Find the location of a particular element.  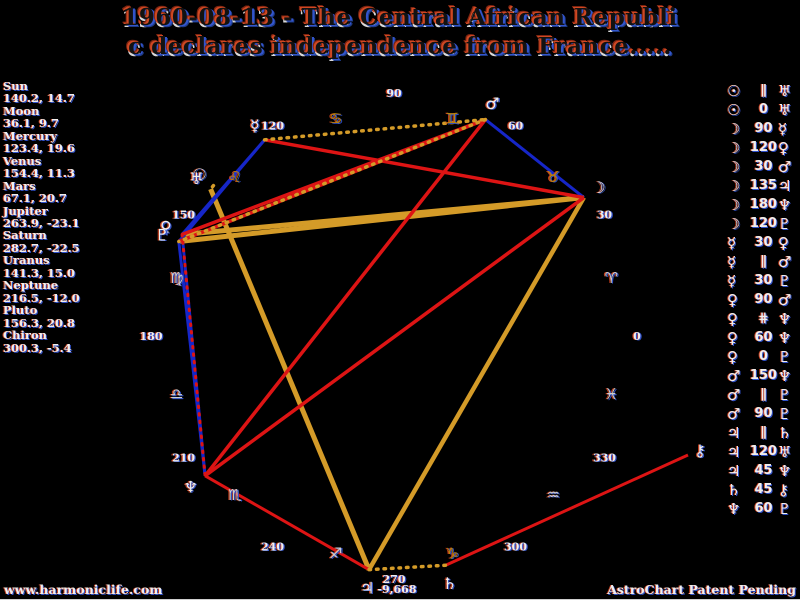

planet-name: Mars is located at coordinates (19, 185).